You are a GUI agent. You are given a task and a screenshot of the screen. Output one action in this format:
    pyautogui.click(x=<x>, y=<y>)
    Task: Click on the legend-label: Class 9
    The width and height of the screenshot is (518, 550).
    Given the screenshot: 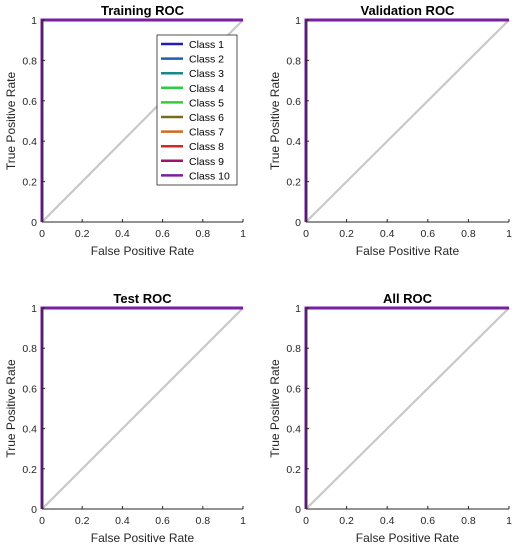 What is the action you would take?
    pyautogui.click(x=206, y=162)
    